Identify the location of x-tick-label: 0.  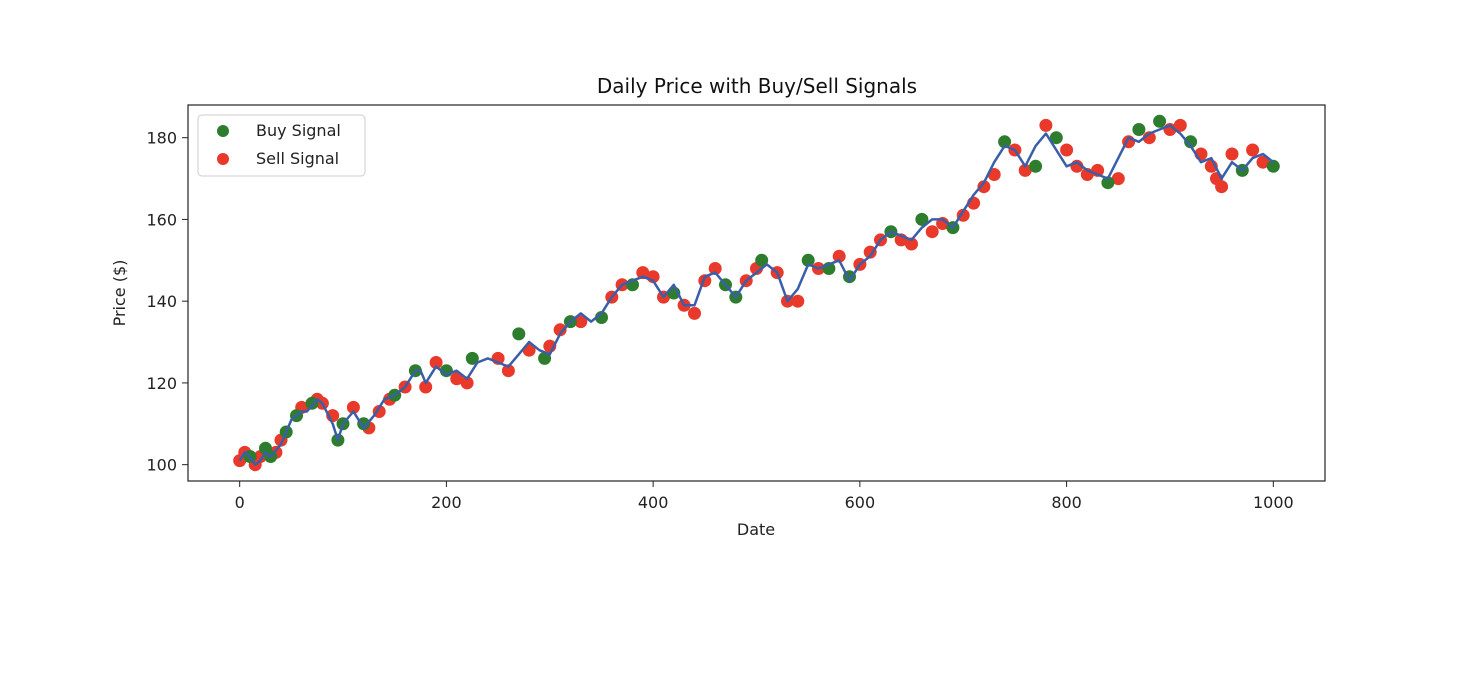
(240, 502).